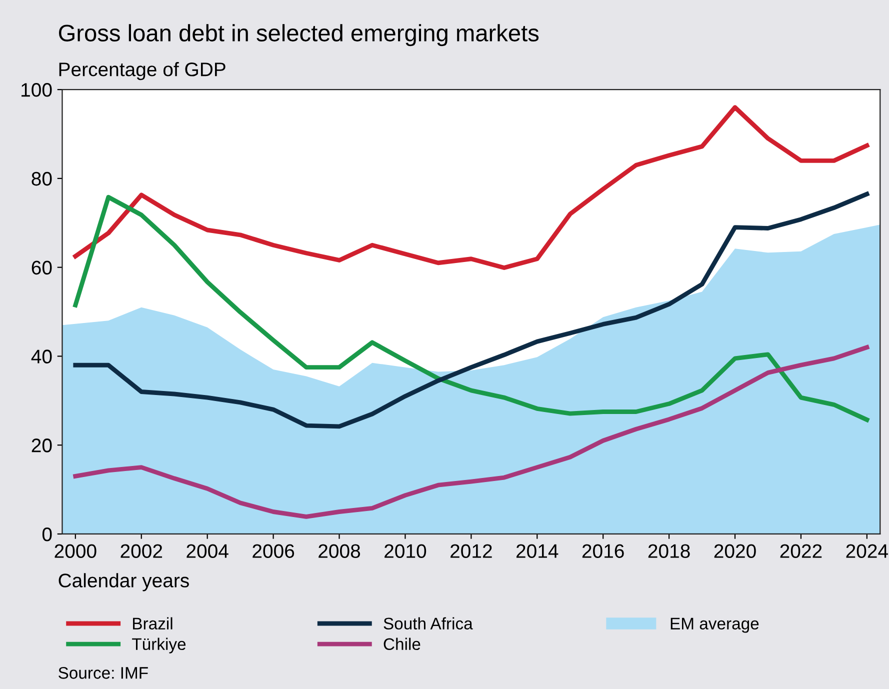 This screenshot has height=689, width=889. I want to click on x-tick-label: 2024, so click(867, 551).